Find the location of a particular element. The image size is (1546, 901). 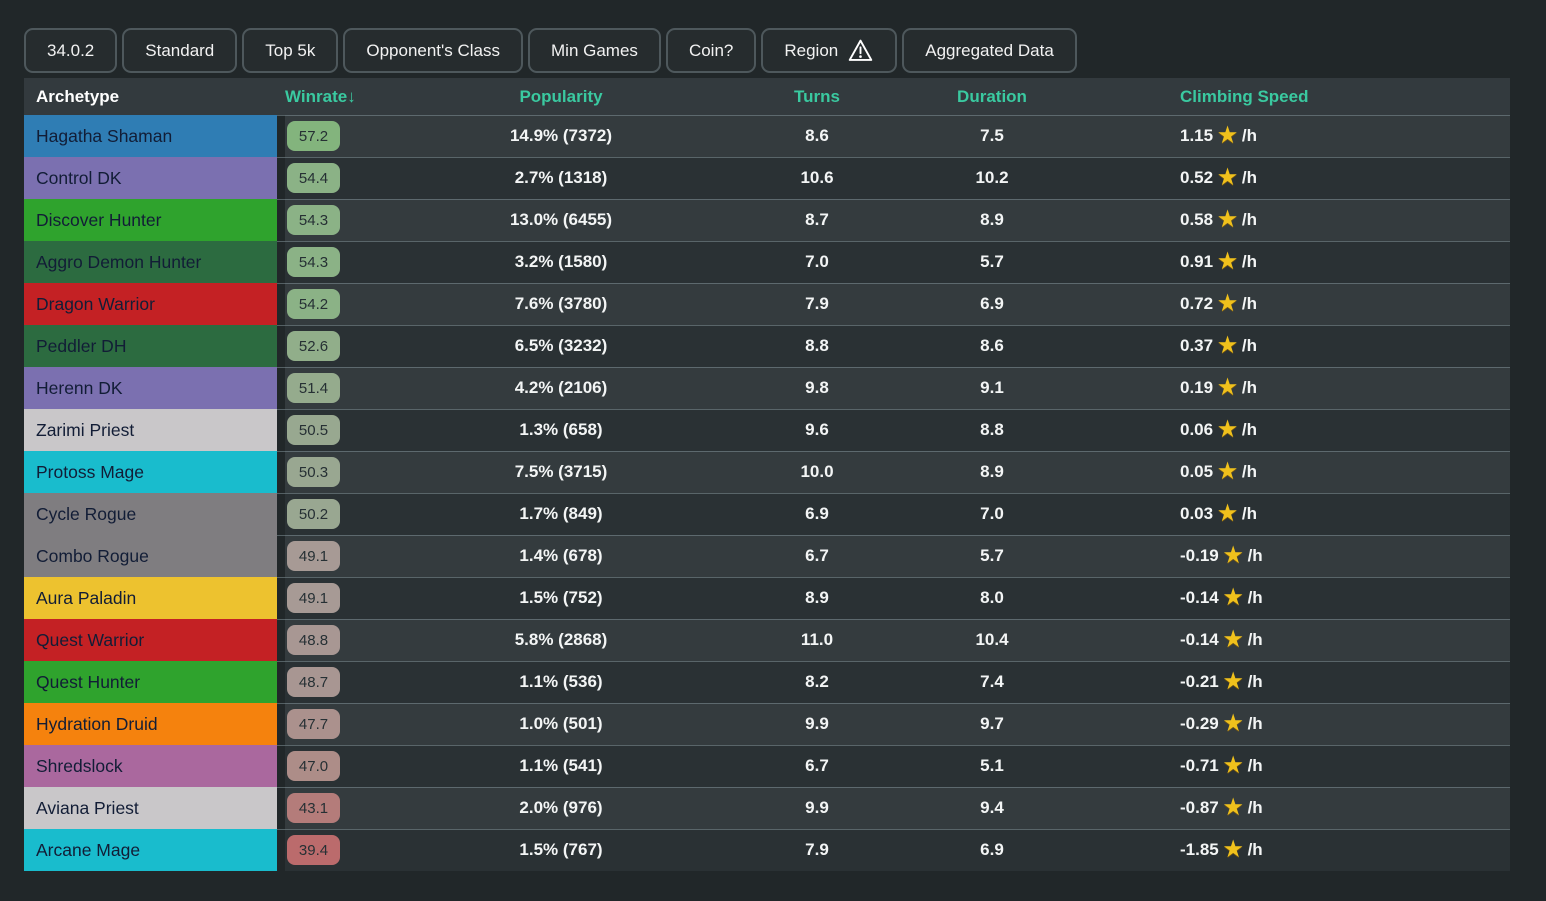

archetype-cell: Hydration Druid is located at coordinates (150, 724).